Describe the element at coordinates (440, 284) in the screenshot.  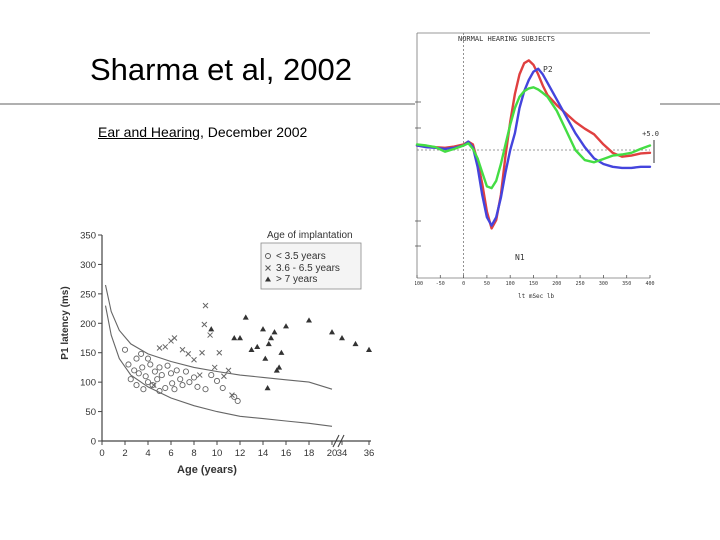
I see `erp-x-tick-label: -50` at that location.